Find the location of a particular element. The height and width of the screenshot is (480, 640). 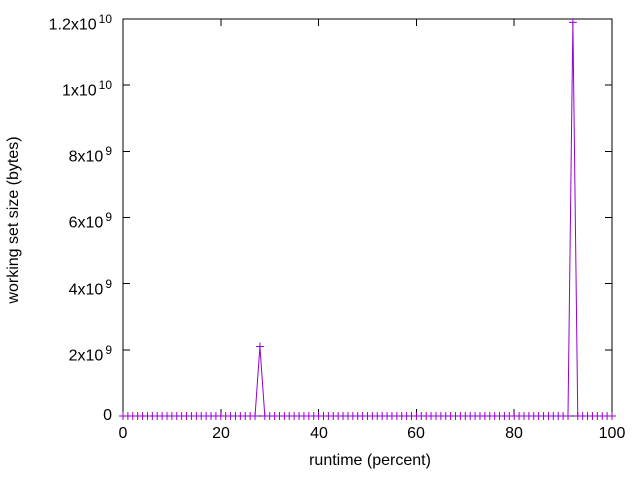

x-tick-label: 0 is located at coordinates (123, 433).